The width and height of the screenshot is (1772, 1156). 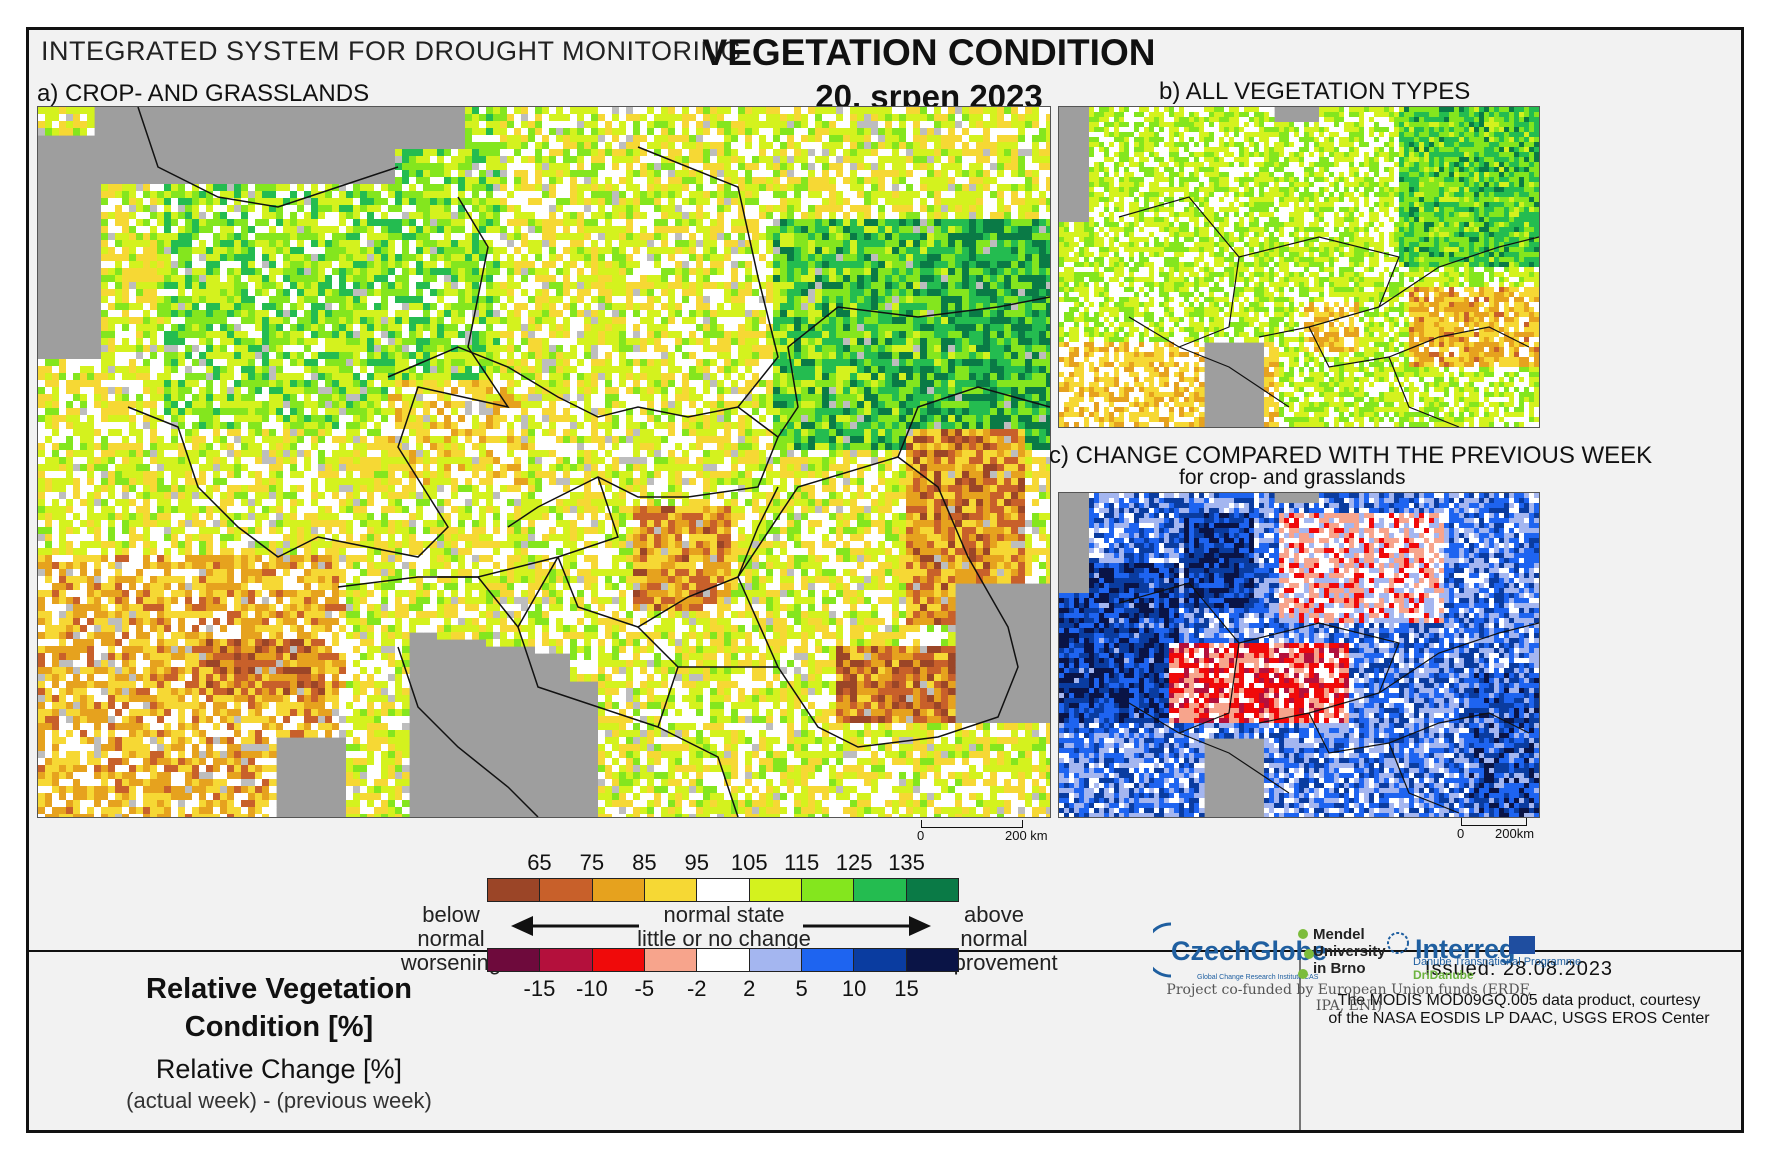 I want to click on legend-change-title: Relative Change [%], so click(x=279, y=1069).